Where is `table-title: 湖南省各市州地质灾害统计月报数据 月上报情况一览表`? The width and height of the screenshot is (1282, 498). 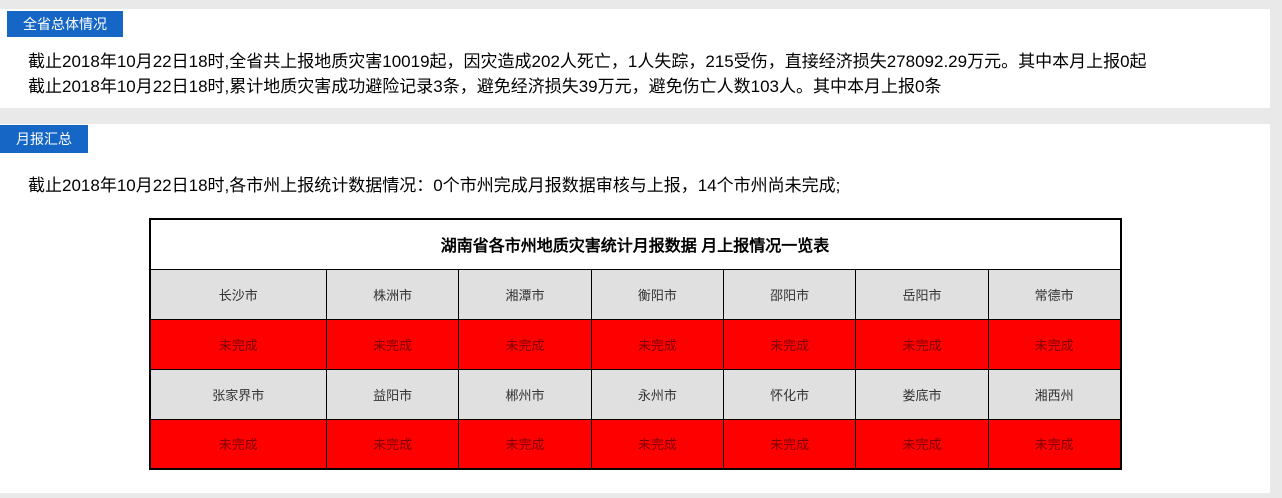
table-title: 湖南省各市州地质灾害统计月报数据 月上报情况一览表 is located at coordinates (635, 244).